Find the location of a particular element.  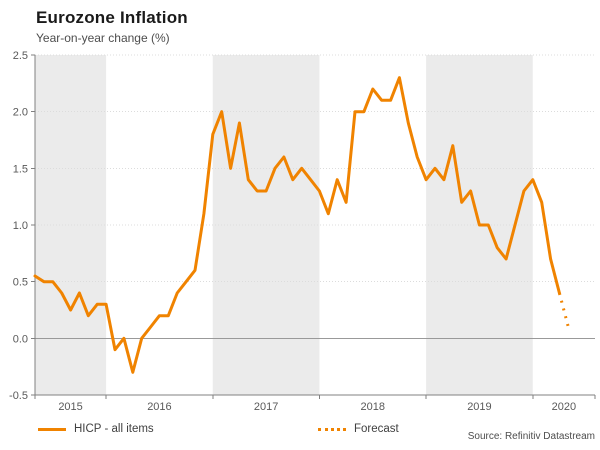

y-tick-label: 0.5 is located at coordinates (20, 283).